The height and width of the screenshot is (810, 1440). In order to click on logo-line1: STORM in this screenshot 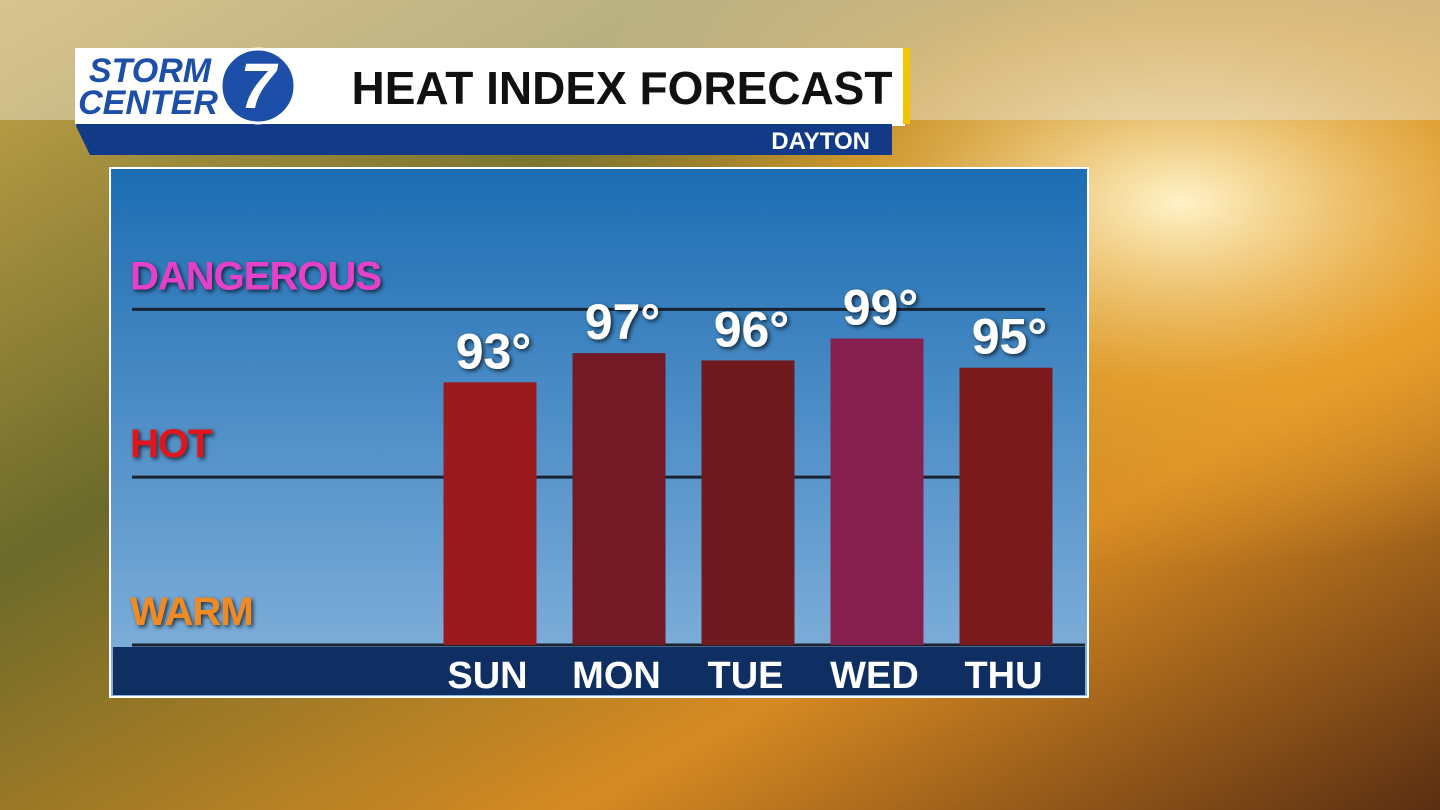, I will do `click(150, 71)`.